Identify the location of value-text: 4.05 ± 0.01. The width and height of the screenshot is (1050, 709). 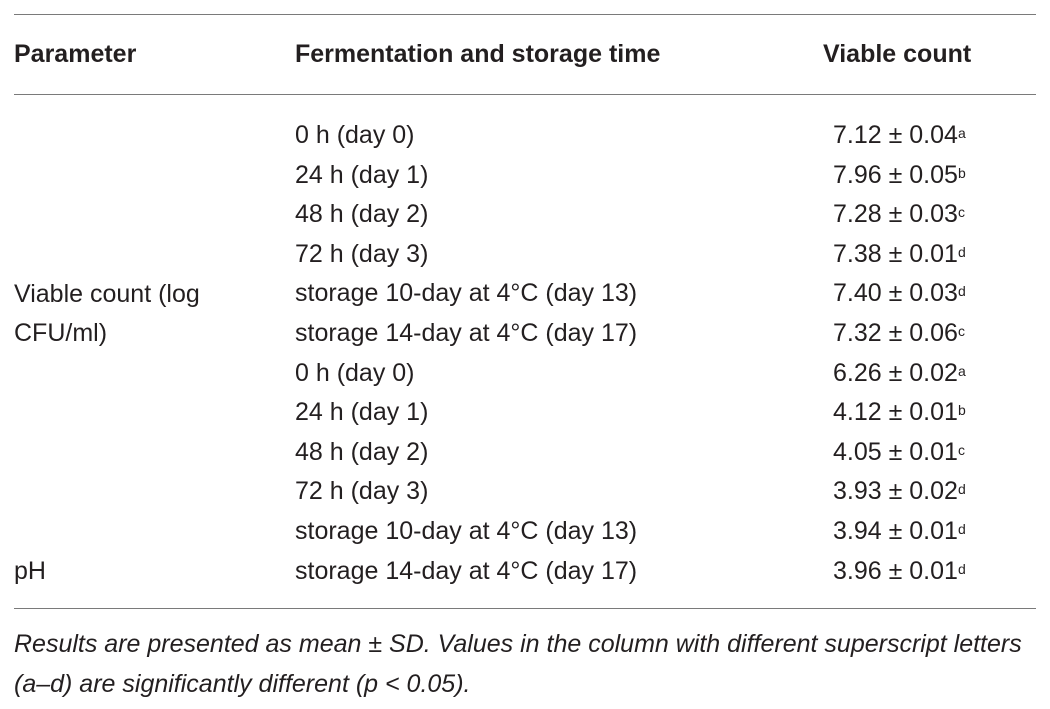
(895, 452).